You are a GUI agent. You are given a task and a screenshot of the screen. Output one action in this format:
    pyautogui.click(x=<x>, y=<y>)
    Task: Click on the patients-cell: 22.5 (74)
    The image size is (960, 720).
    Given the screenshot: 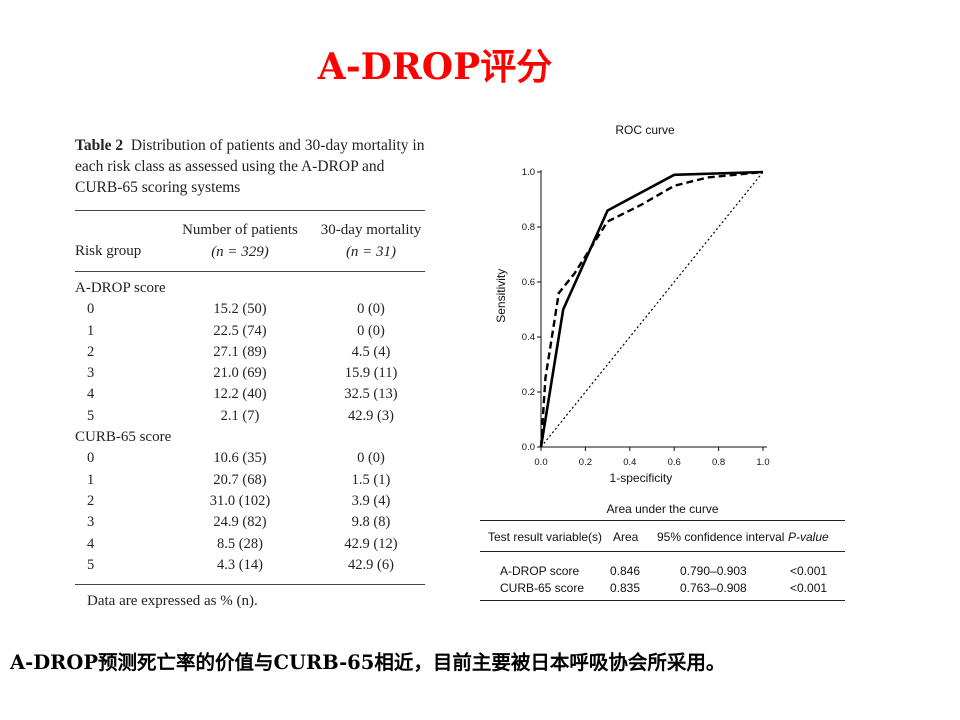 What is the action you would take?
    pyautogui.click(x=240, y=330)
    